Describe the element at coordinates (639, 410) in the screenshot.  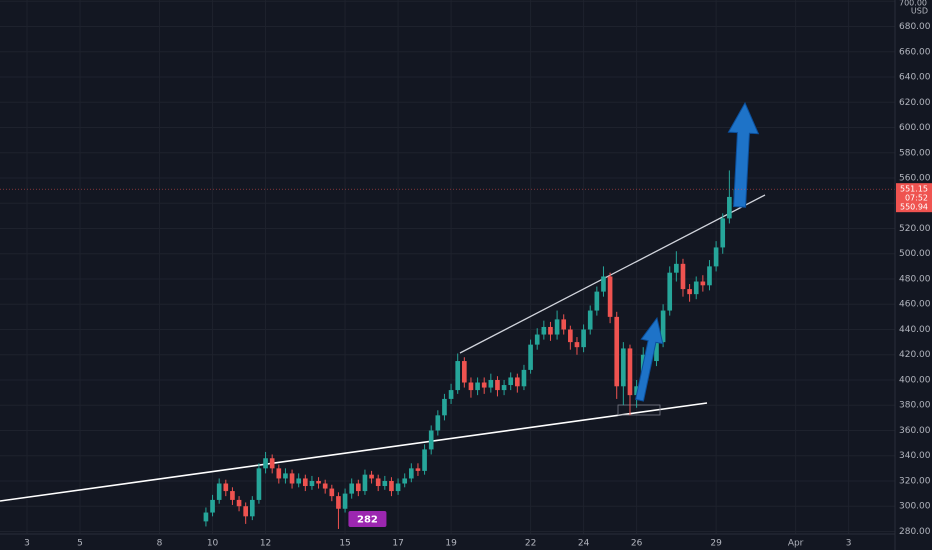
I see `low-box` at that location.